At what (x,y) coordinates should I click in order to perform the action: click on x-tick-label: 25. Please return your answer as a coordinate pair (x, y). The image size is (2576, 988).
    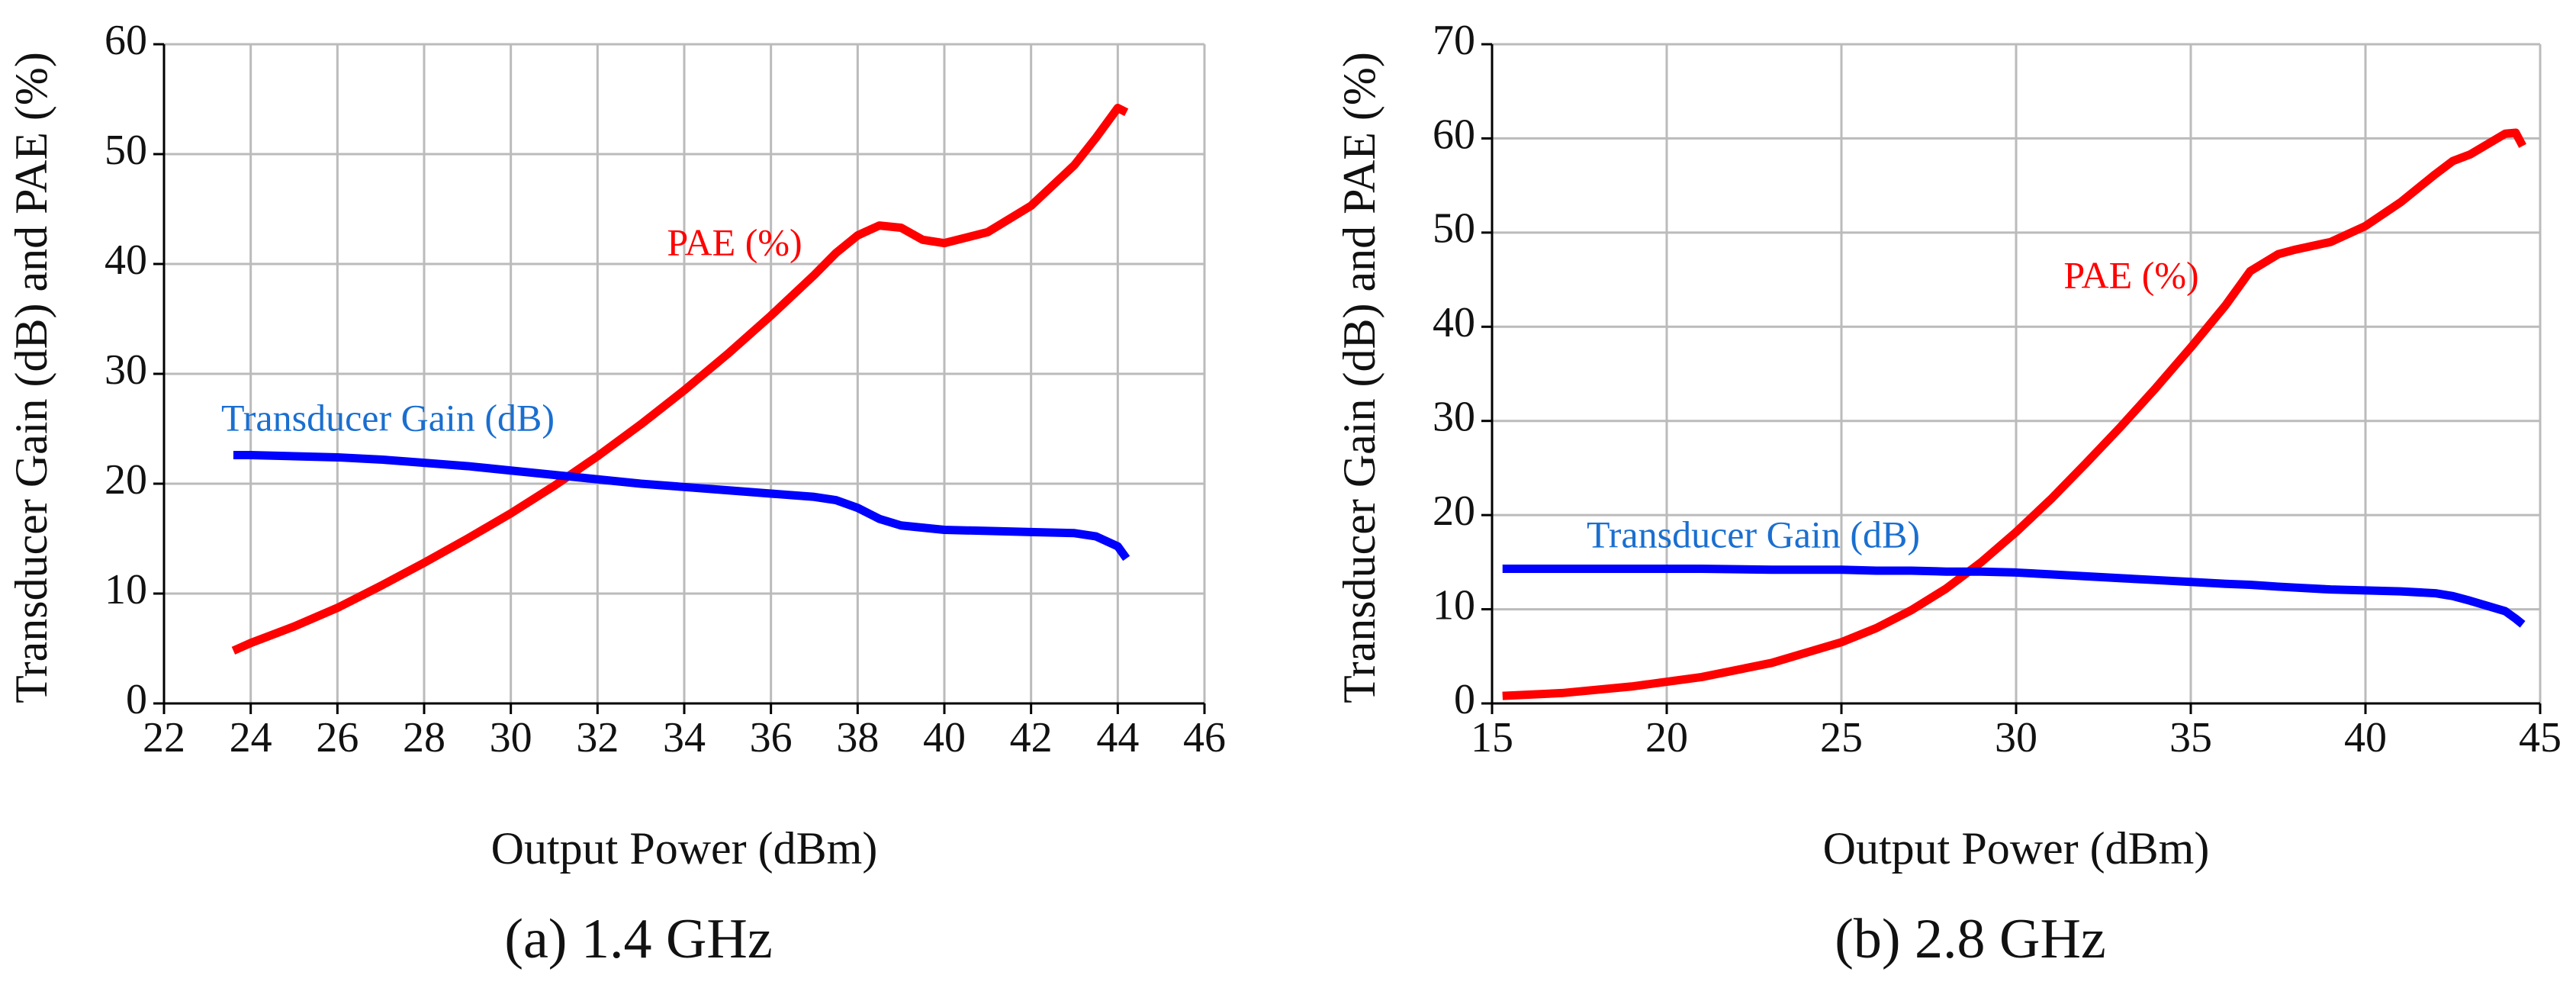
    Looking at the image, I should click on (1841, 737).